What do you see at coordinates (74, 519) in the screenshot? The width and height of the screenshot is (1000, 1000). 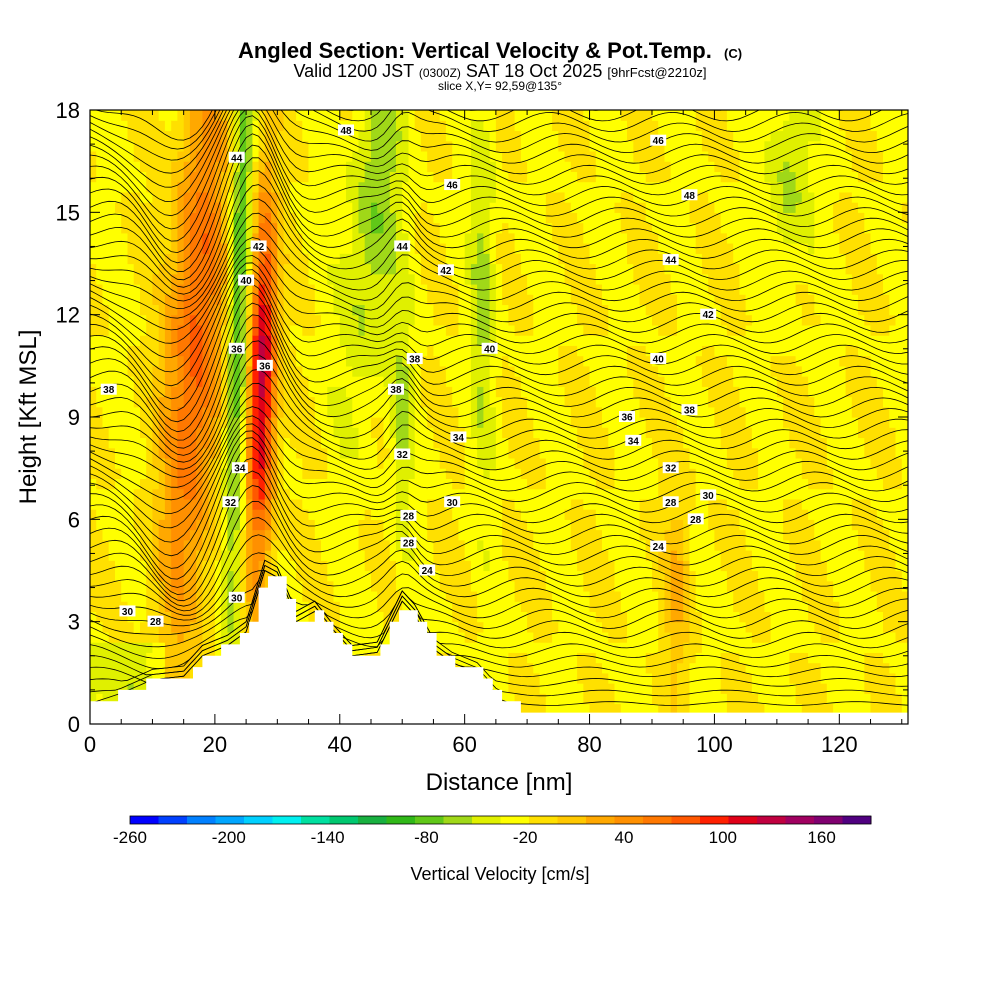 I see `y-tick-label: 6` at bounding box center [74, 519].